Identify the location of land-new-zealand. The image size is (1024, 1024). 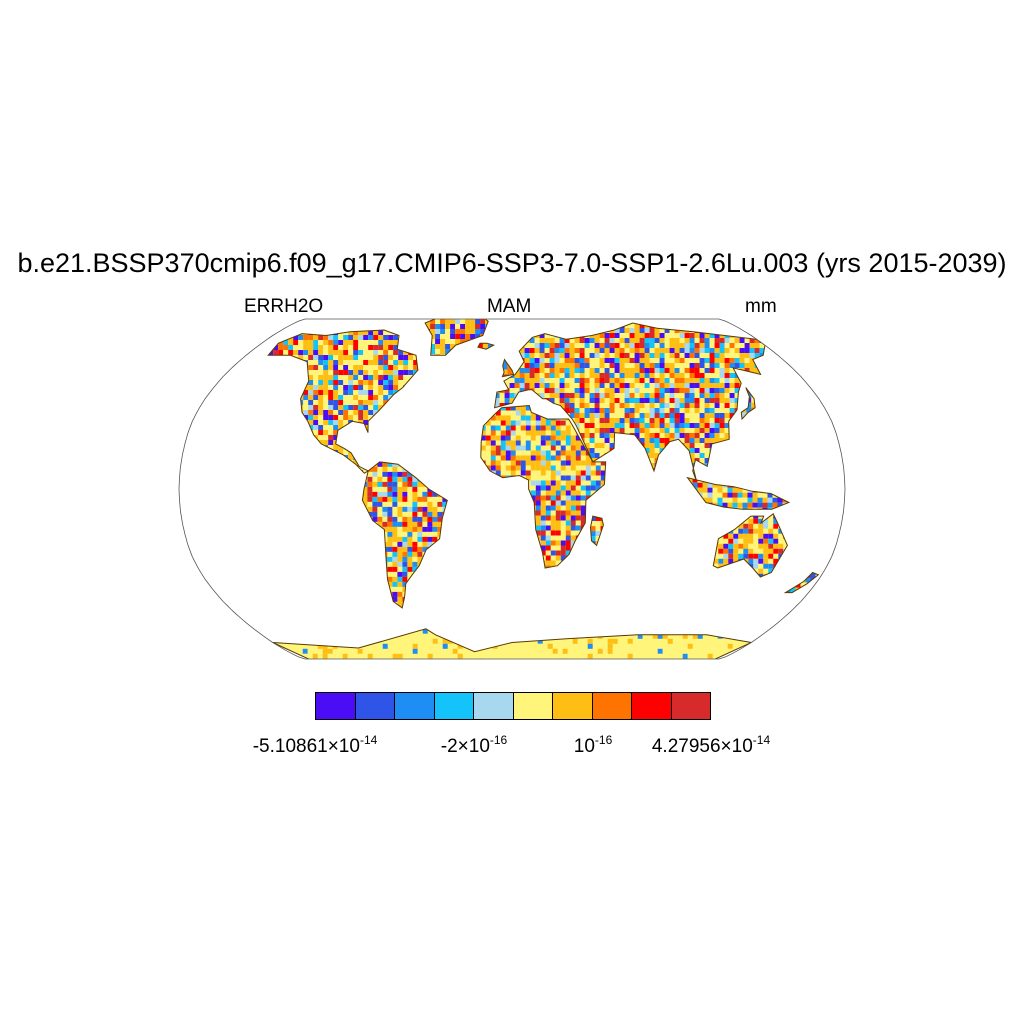
(802, 582).